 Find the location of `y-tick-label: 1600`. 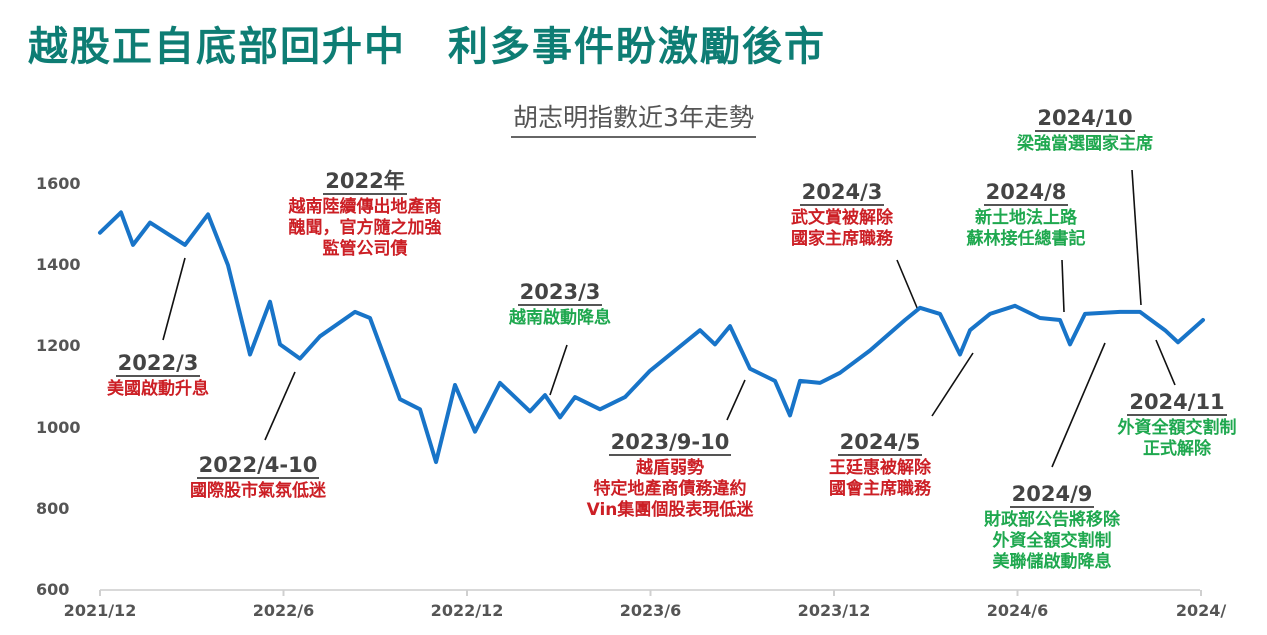

y-tick-label: 1600 is located at coordinates (58, 183).